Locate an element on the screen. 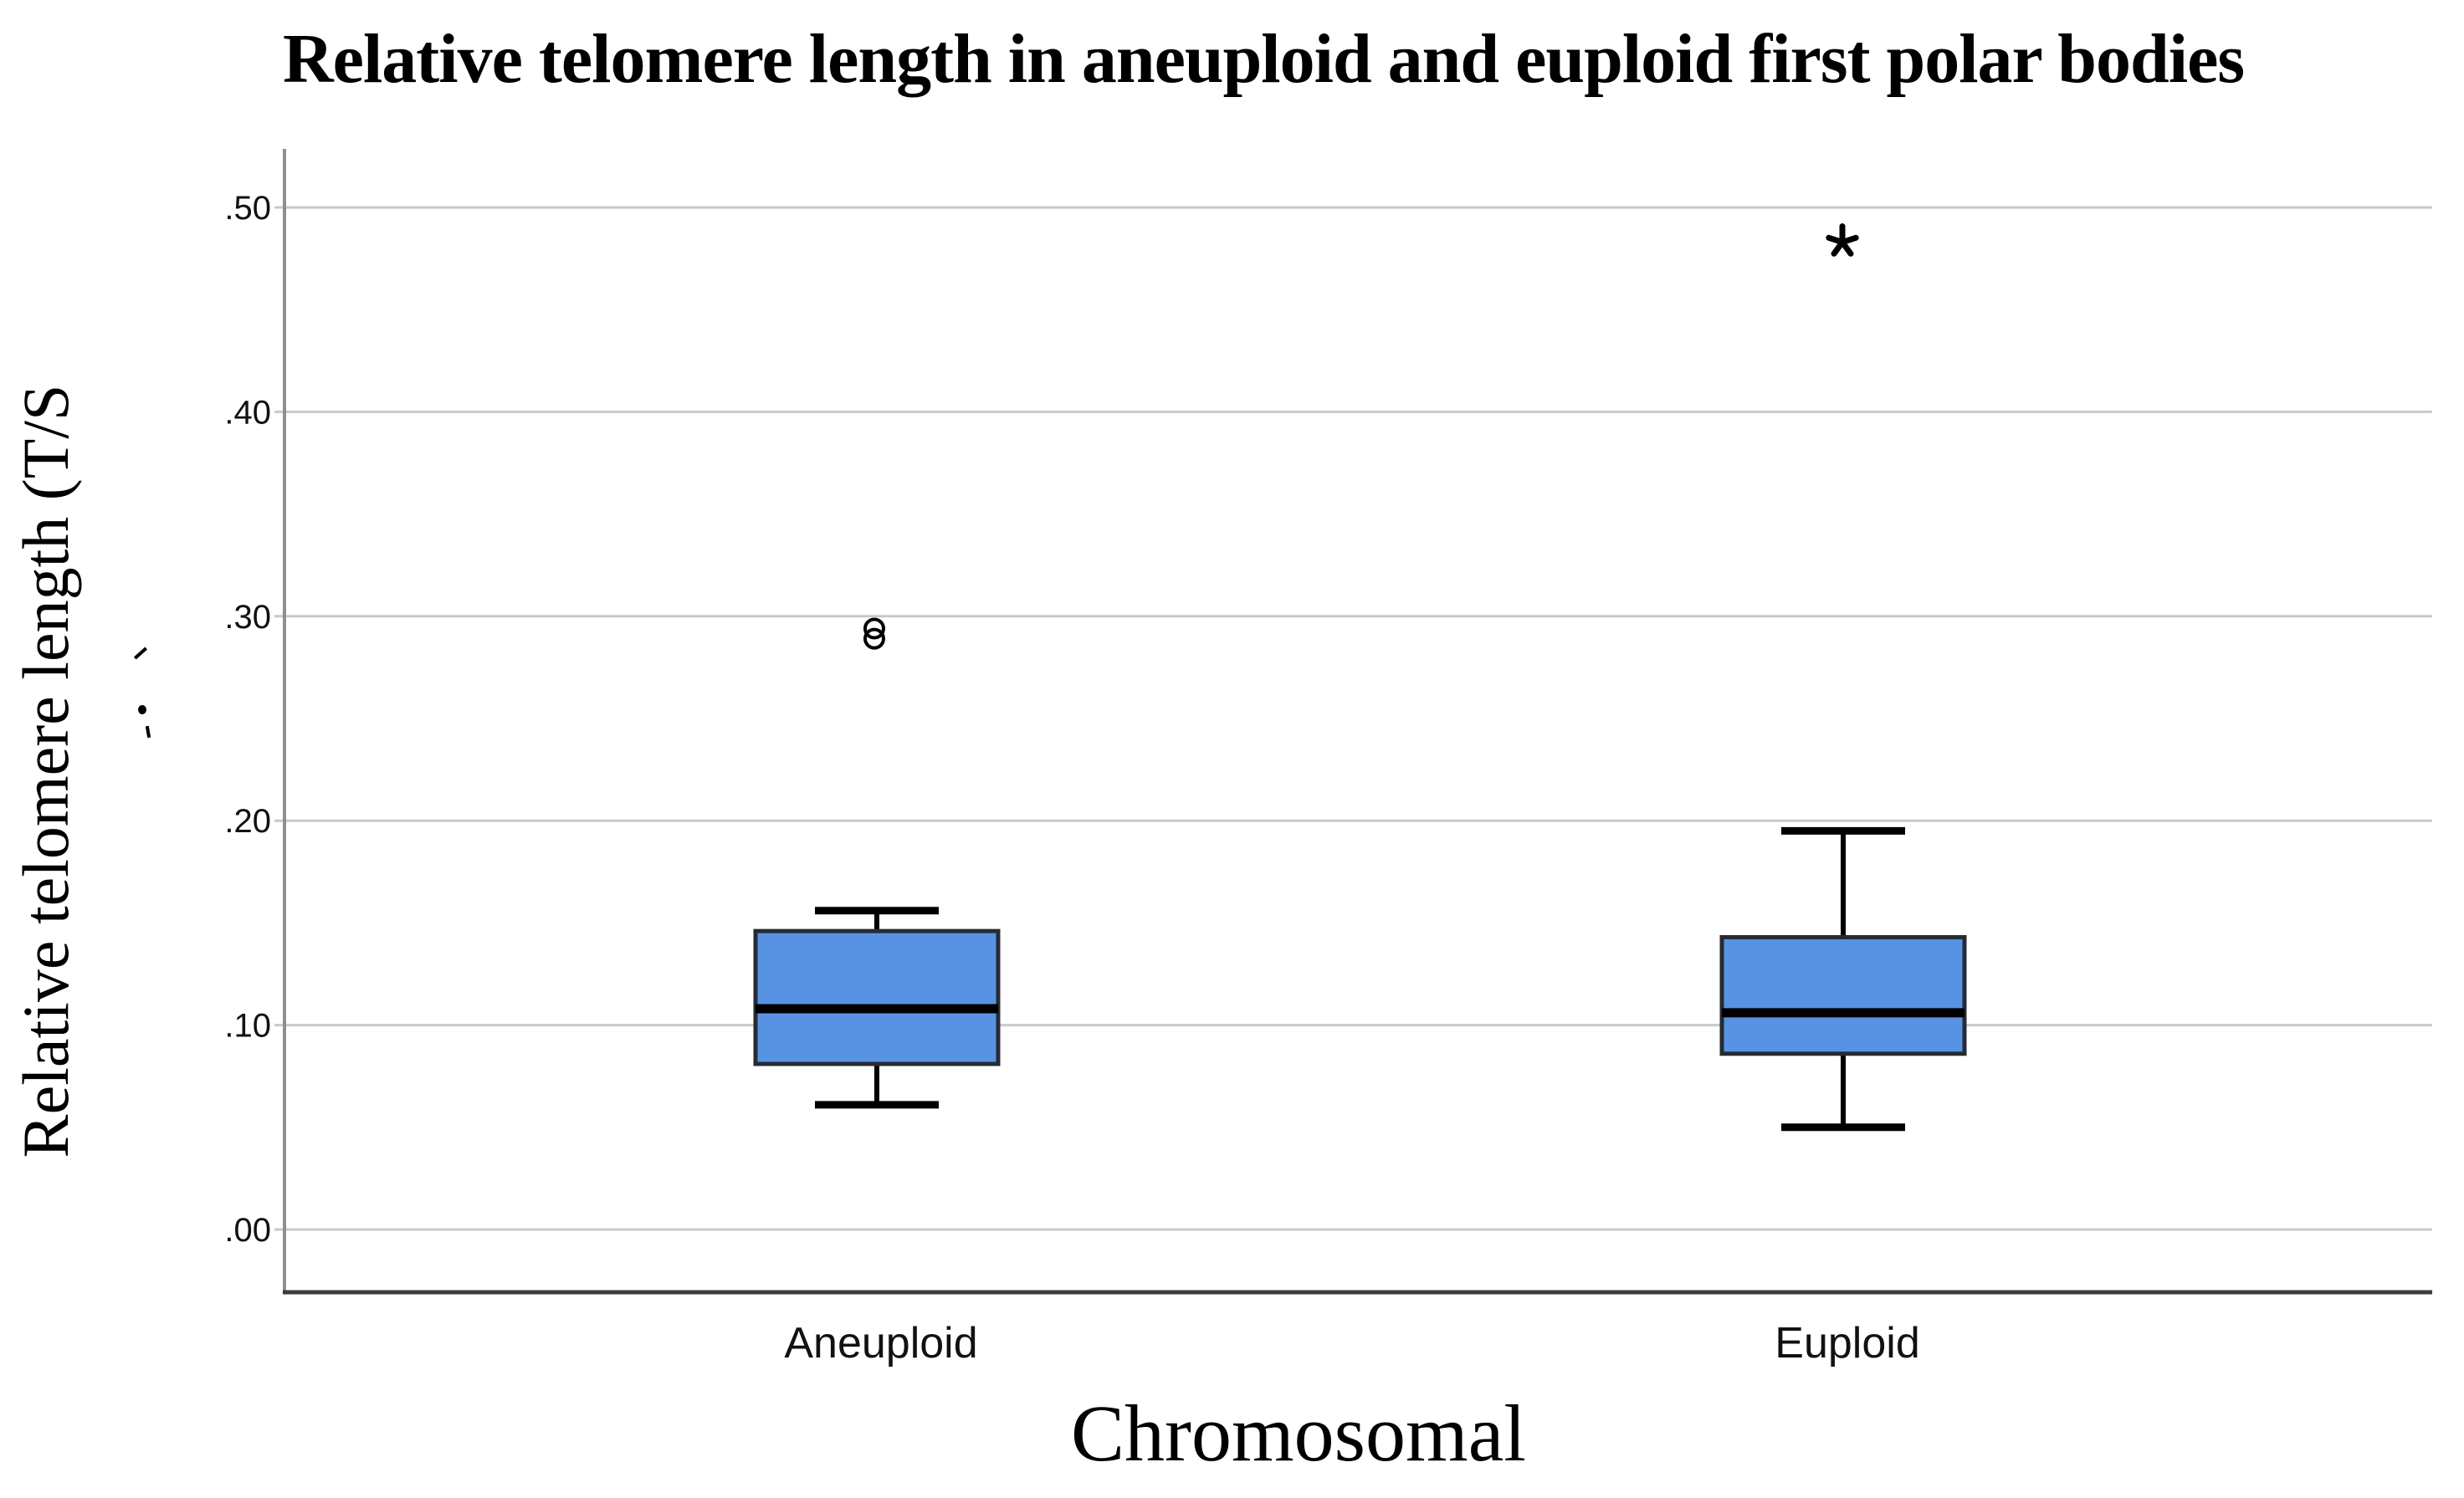 This screenshot has height=1498, width=2464. y-tick-label-.10: .10 is located at coordinates (247, 1026).